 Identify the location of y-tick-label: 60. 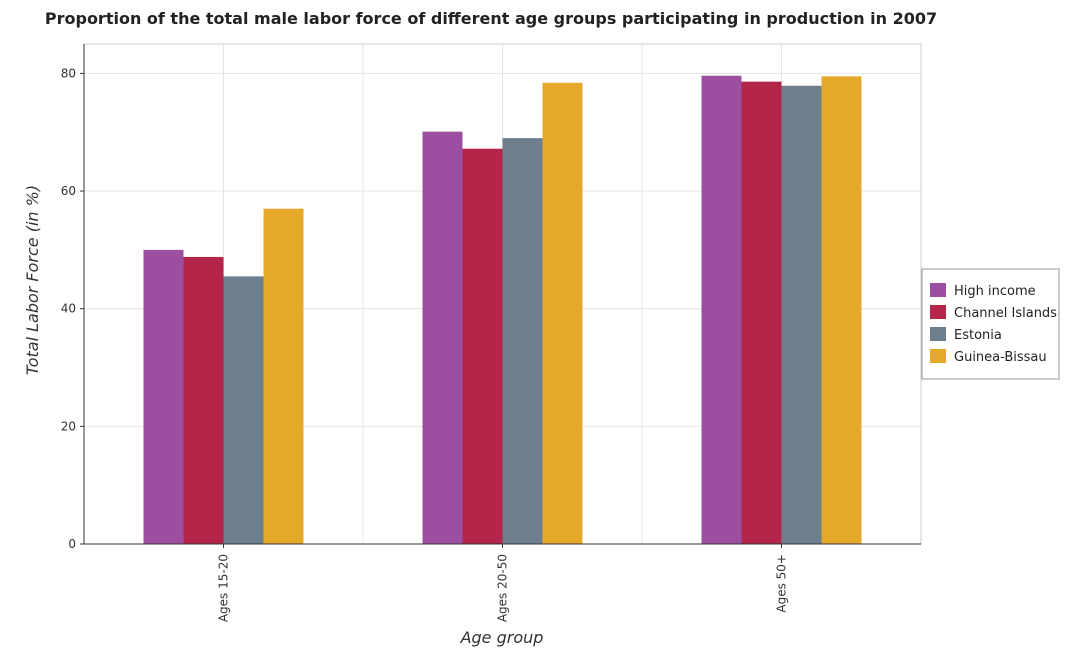
(68, 191).